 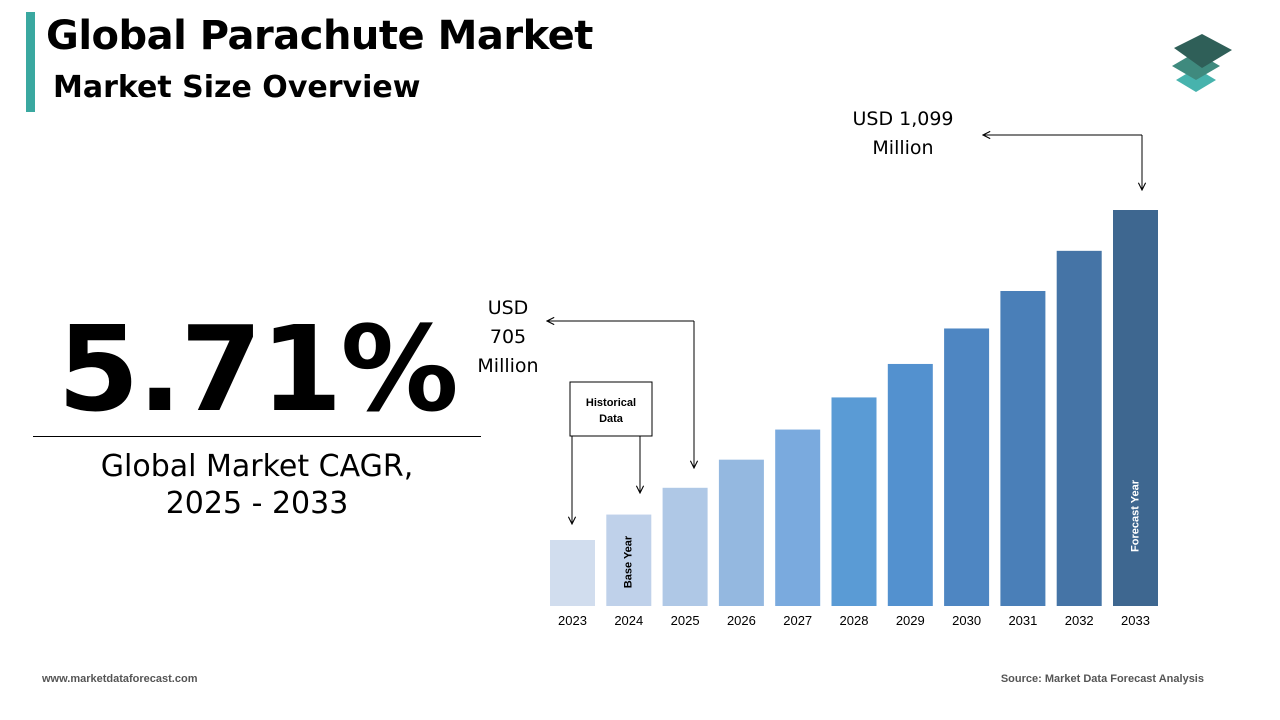 What do you see at coordinates (797, 620) in the screenshot?
I see `x-tick-label-2027: 2027` at bounding box center [797, 620].